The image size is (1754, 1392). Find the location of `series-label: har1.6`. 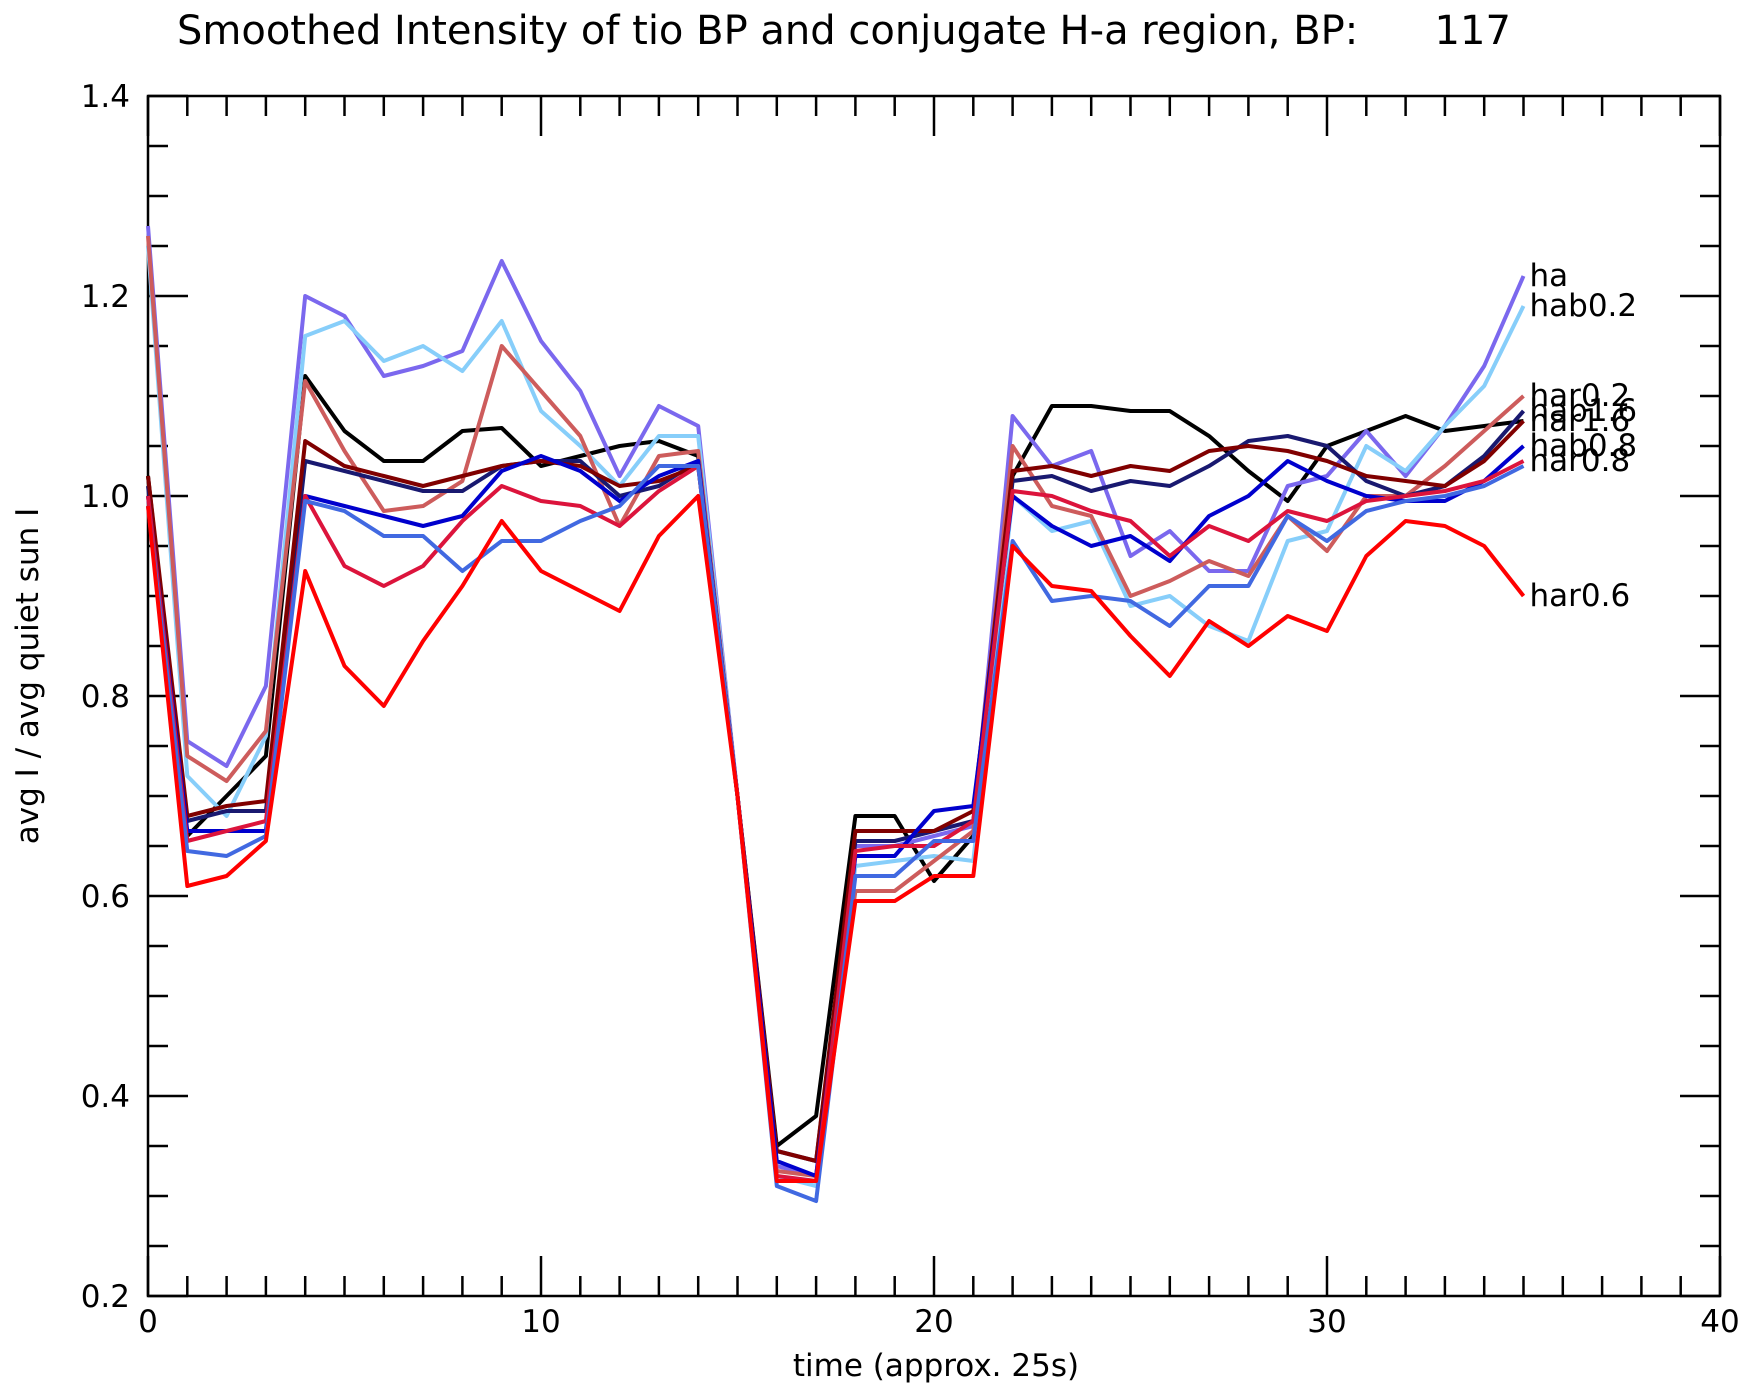

series-label: har1.6 is located at coordinates (1580, 421).